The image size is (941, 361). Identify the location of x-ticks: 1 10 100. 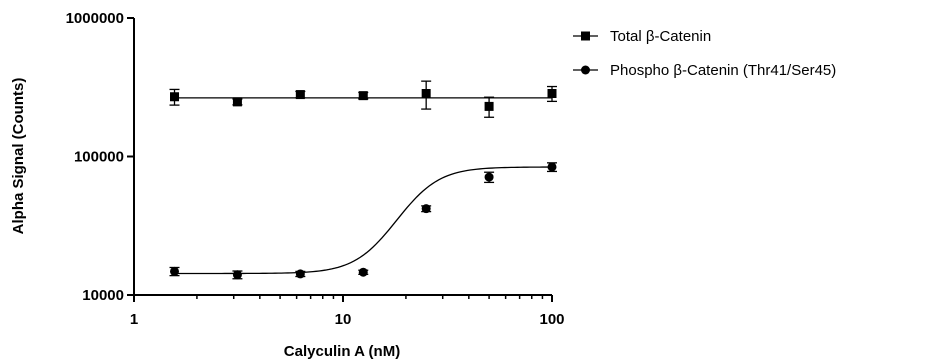
(347, 311).